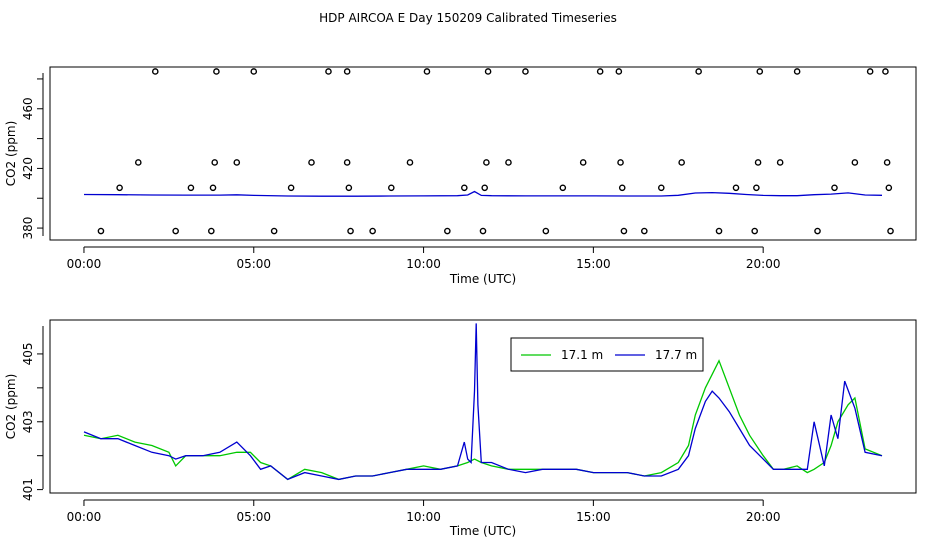  What do you see at coordinates (28, 108) in the screenshot?
I see `top-y-tick-label: 460` at bounding box center [28, 108].